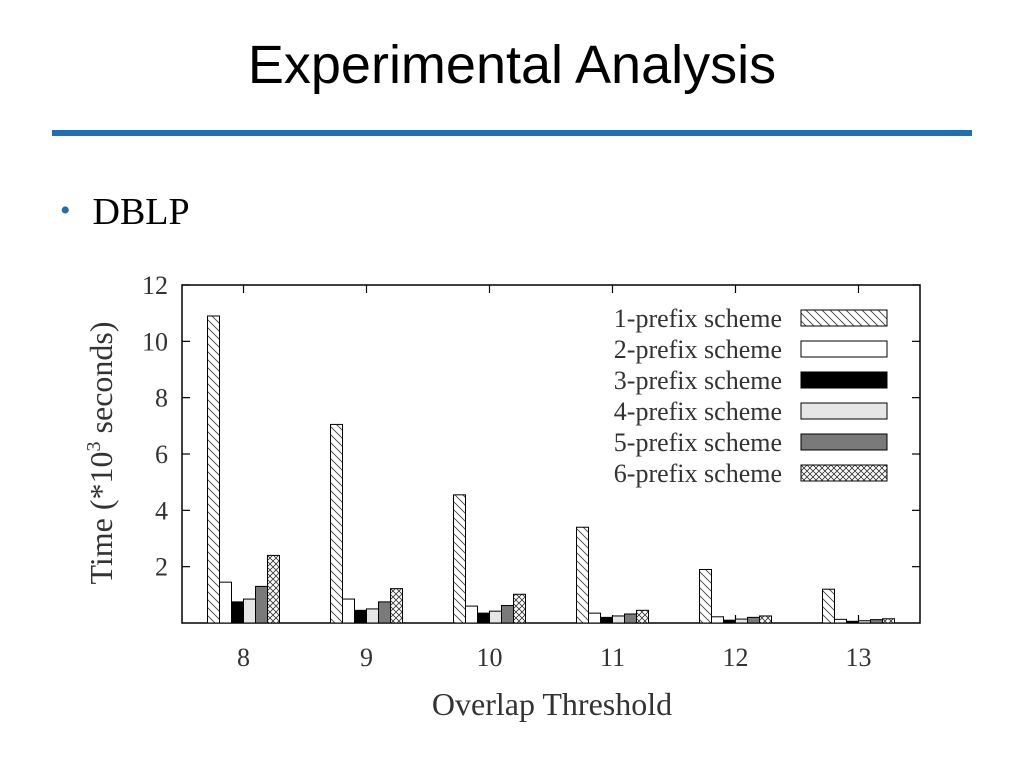  What do you see at coordinates (155, 341) in the screenshot?
I see `y-tick-label: 10` at bounding box center [155, 341].